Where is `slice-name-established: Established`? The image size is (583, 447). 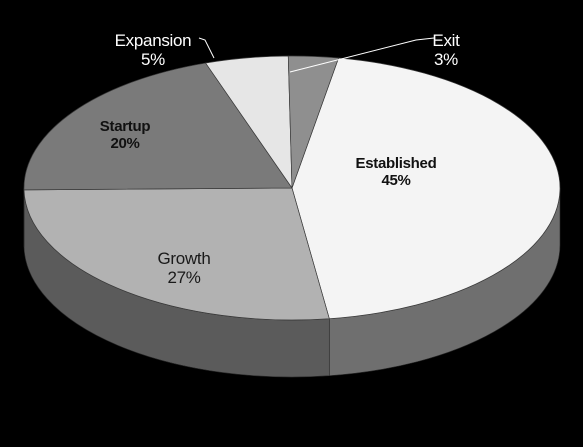 slice-name-established: Established is located at coordinates (396, 163).